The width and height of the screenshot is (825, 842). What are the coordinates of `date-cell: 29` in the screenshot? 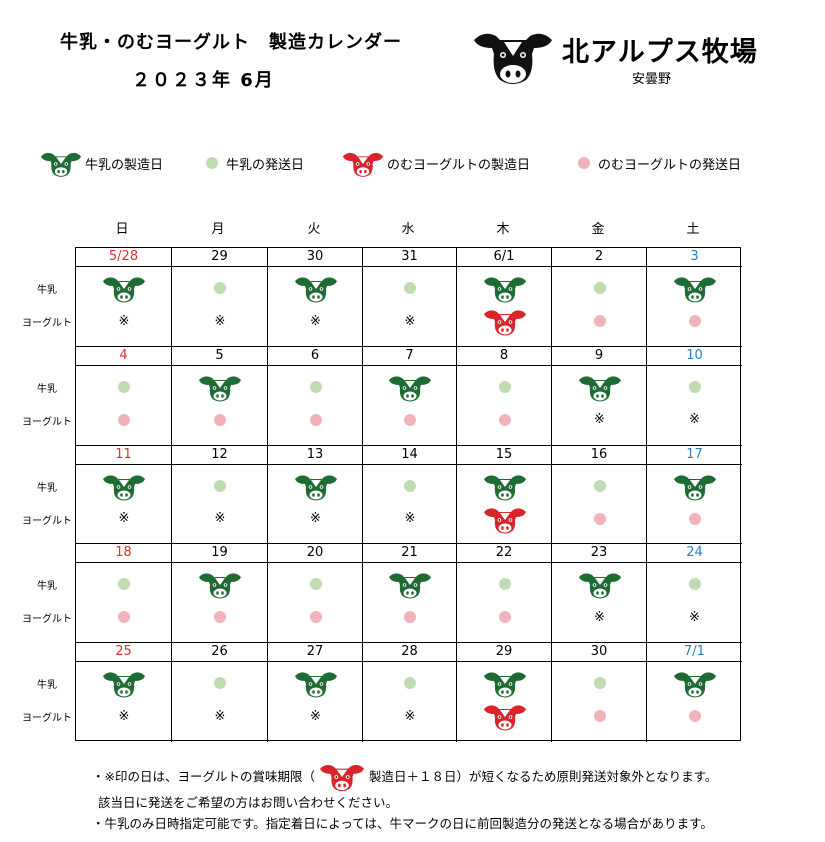 It's located at (220, 257).